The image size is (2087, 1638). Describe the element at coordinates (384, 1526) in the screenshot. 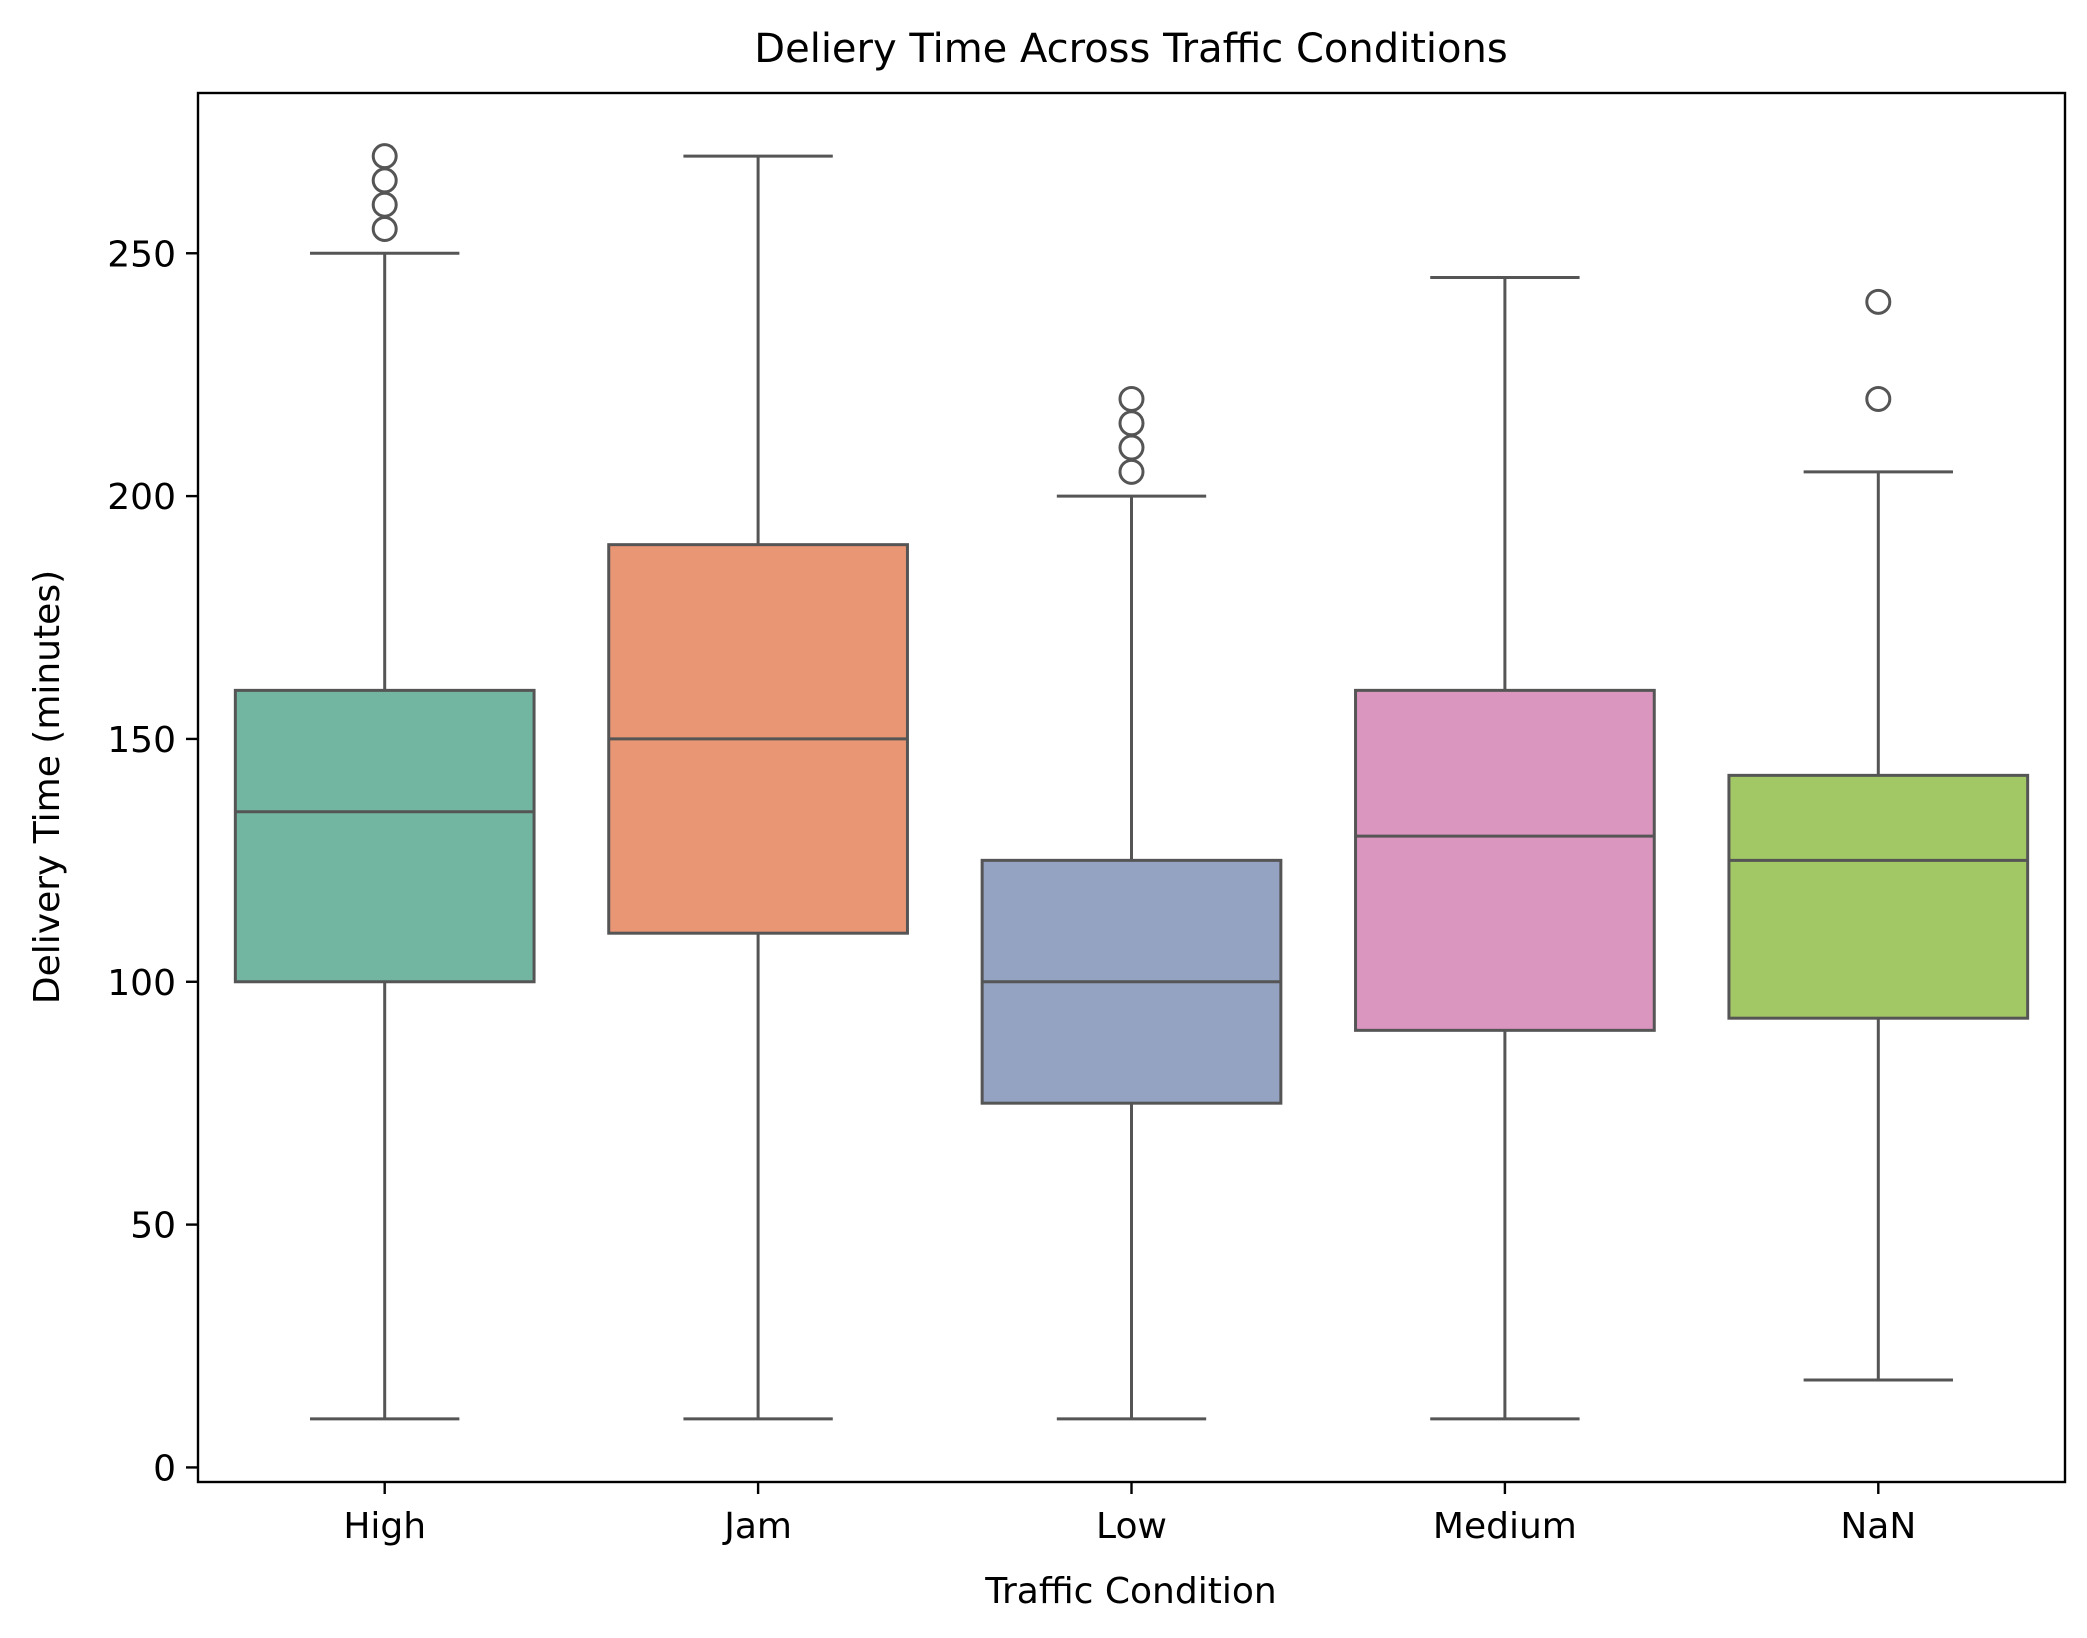

I see `x-tick-label-high: High` at that location.